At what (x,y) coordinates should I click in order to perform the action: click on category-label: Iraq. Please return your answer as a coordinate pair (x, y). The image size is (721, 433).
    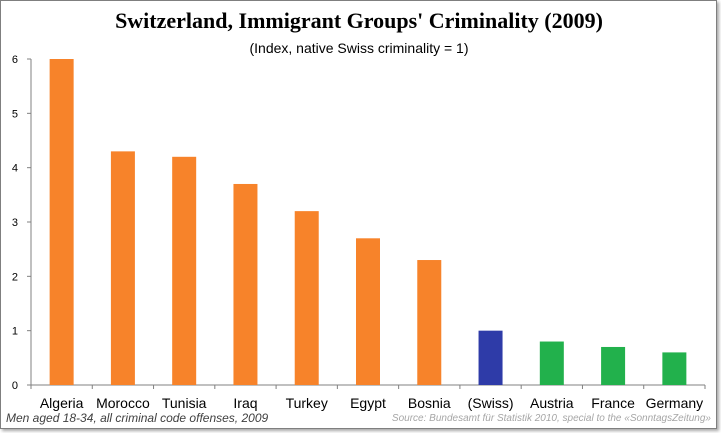
    Looking at the image, I should click on (245, 403).